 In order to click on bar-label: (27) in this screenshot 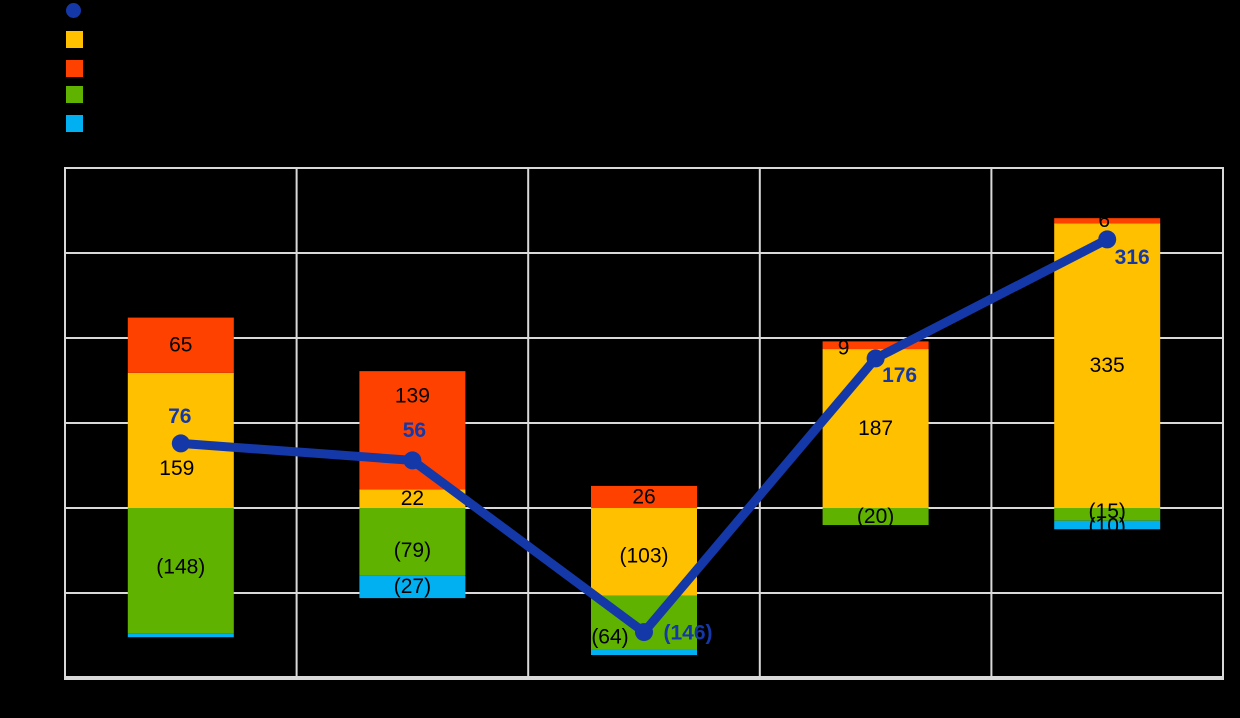, I will do `click(412, 586)`.